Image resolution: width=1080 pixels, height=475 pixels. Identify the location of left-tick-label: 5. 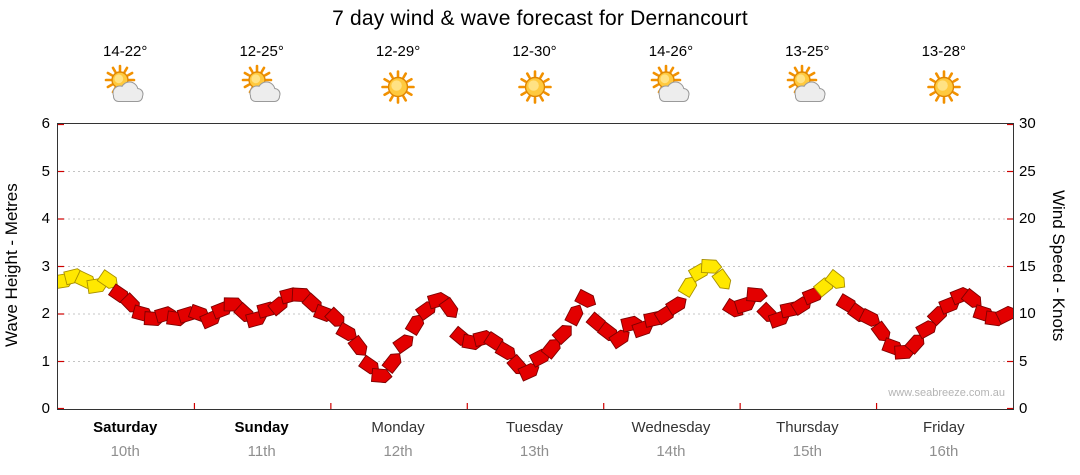
(45, 171).